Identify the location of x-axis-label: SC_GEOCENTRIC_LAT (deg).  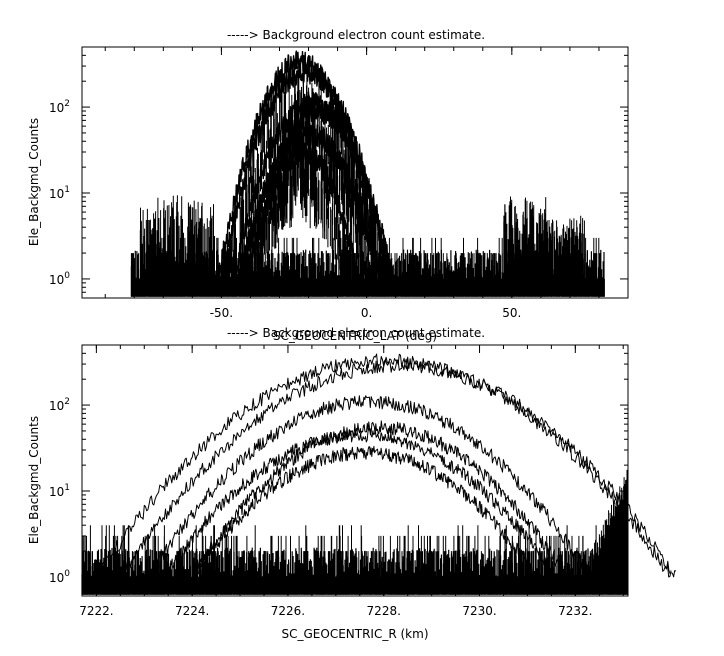
(355, 336).